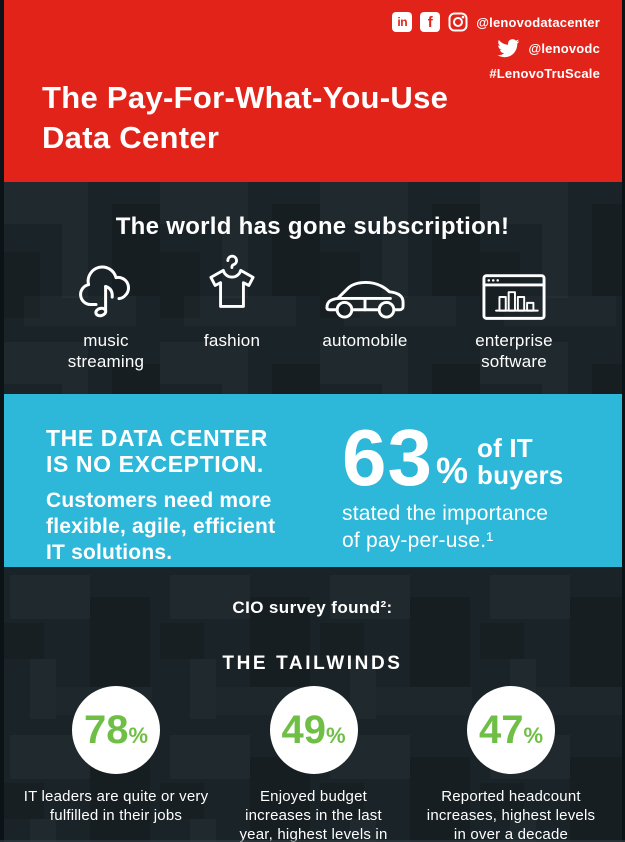  I want to click on twitter-icon, so click(508, 48).